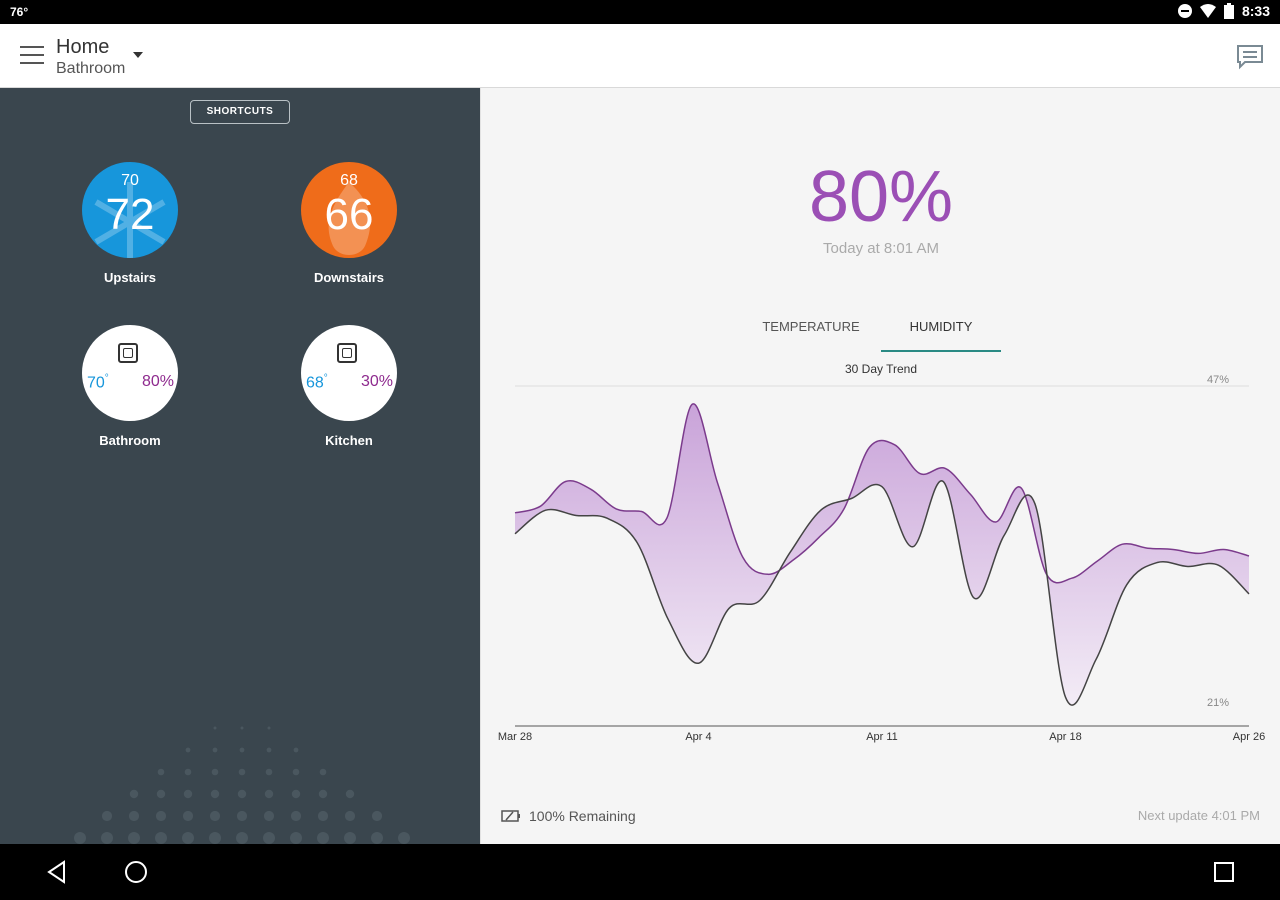 The height and width of the screenshot is (900, 1280). What do you see at coordinates (138, 55) in the screenshot?
I see `location-dropdown-icon` at bounding box center [138, 55].